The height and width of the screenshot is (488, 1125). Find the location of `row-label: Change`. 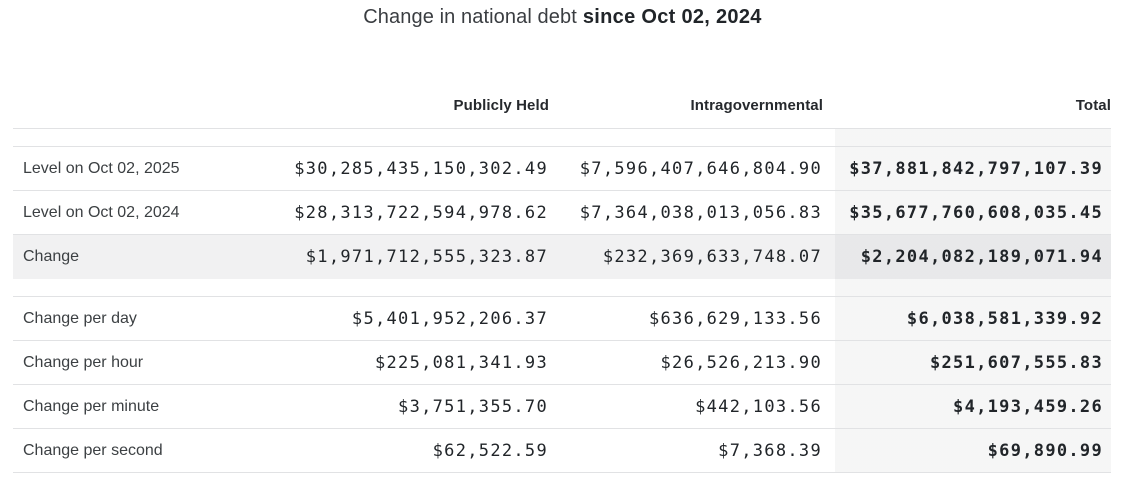

row-label: Change is located at coordinates (132, 256).